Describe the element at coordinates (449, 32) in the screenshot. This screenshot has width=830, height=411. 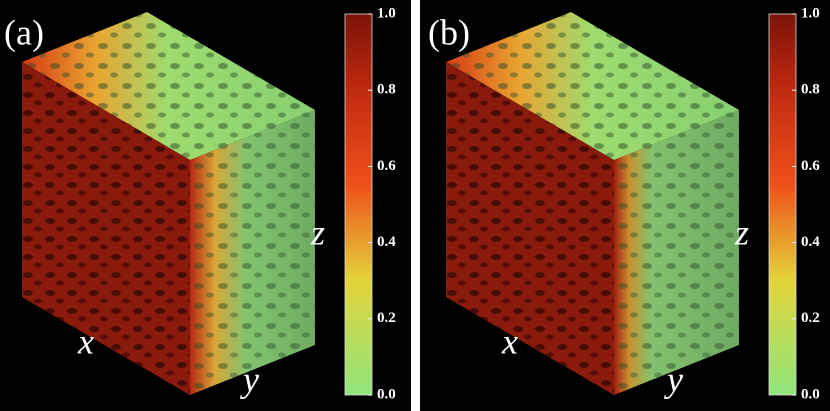
I see `panel-label: (b)` at that location.